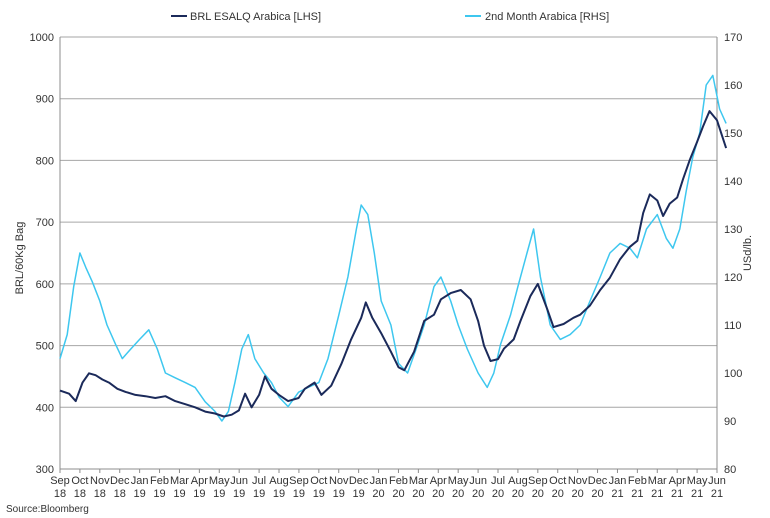  Describe the element at coordinates (733, 38) in the screenshot. I see `right-tick-label: 170` at that location.